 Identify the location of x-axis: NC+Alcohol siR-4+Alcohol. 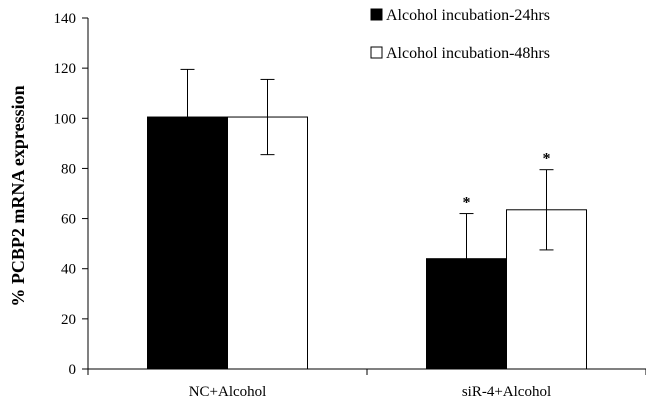
(366, 384).